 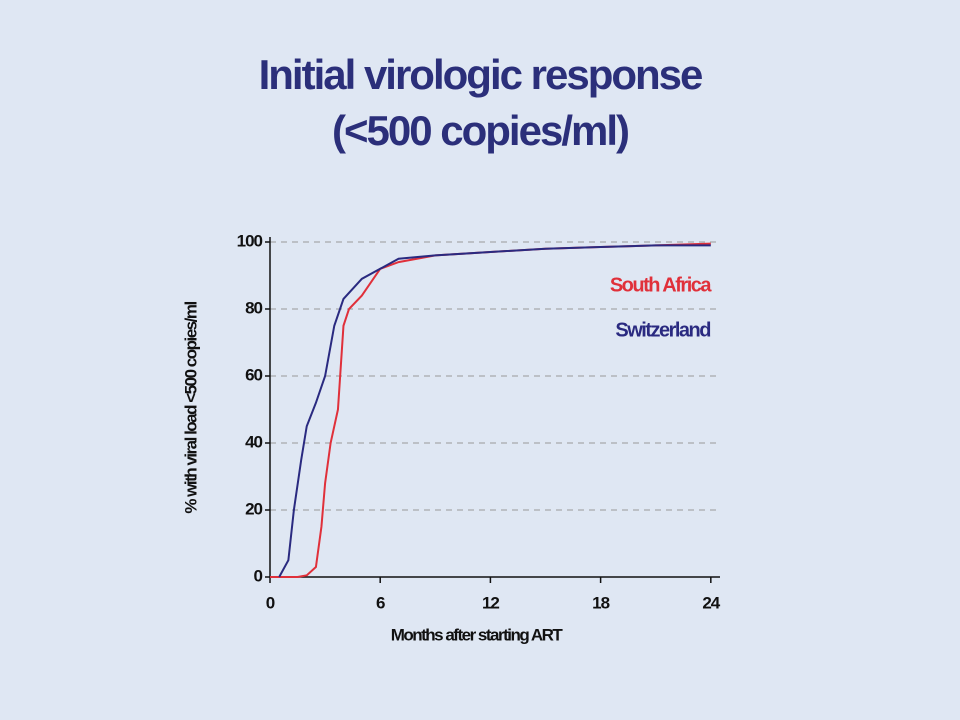 What do you see at coordinates (477, 634) in the screenshot?
I see `x-axis-label: Months after starting ART` at bounding box center [477, 634].